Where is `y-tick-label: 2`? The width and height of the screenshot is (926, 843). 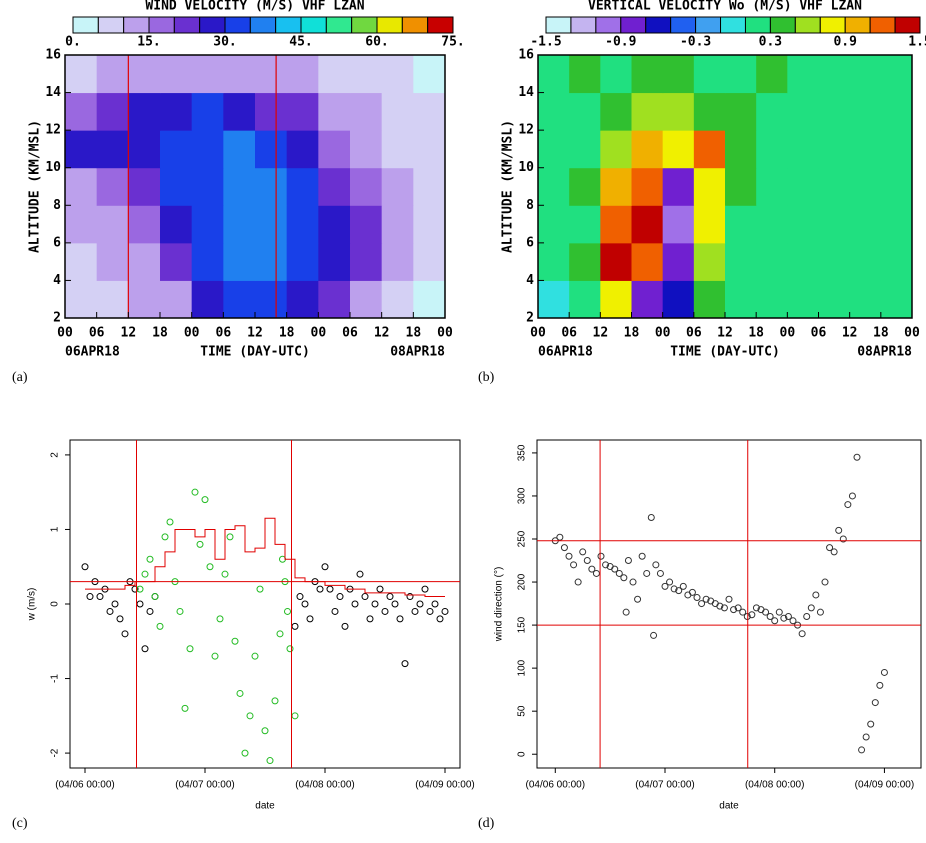 y-tick-label: 2 is located at coordinates (55, 455).